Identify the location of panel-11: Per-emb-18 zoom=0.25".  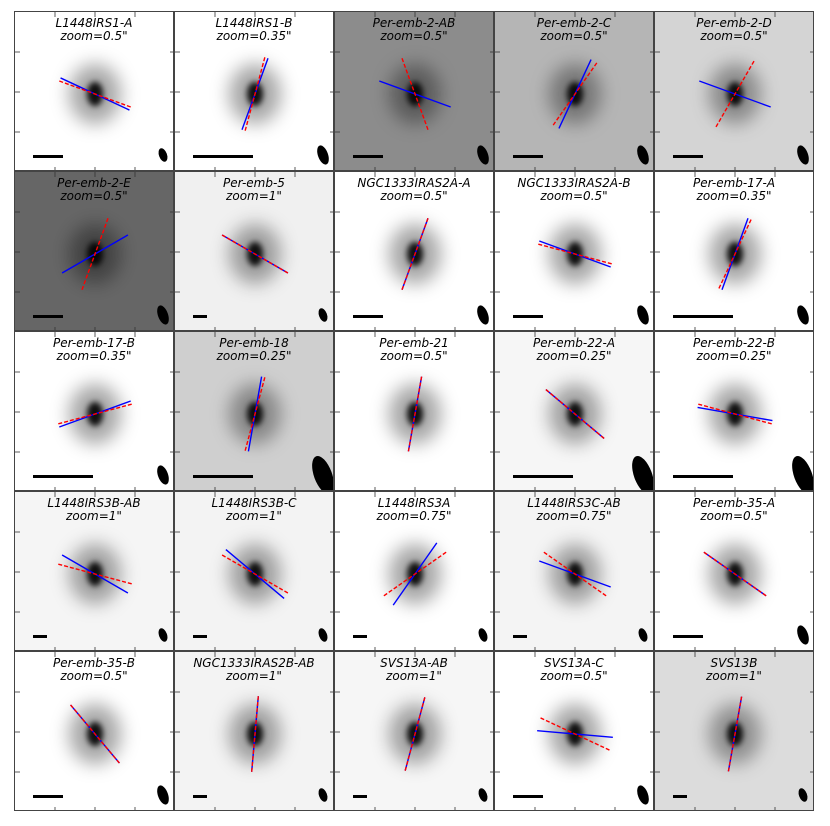
(254, 411).